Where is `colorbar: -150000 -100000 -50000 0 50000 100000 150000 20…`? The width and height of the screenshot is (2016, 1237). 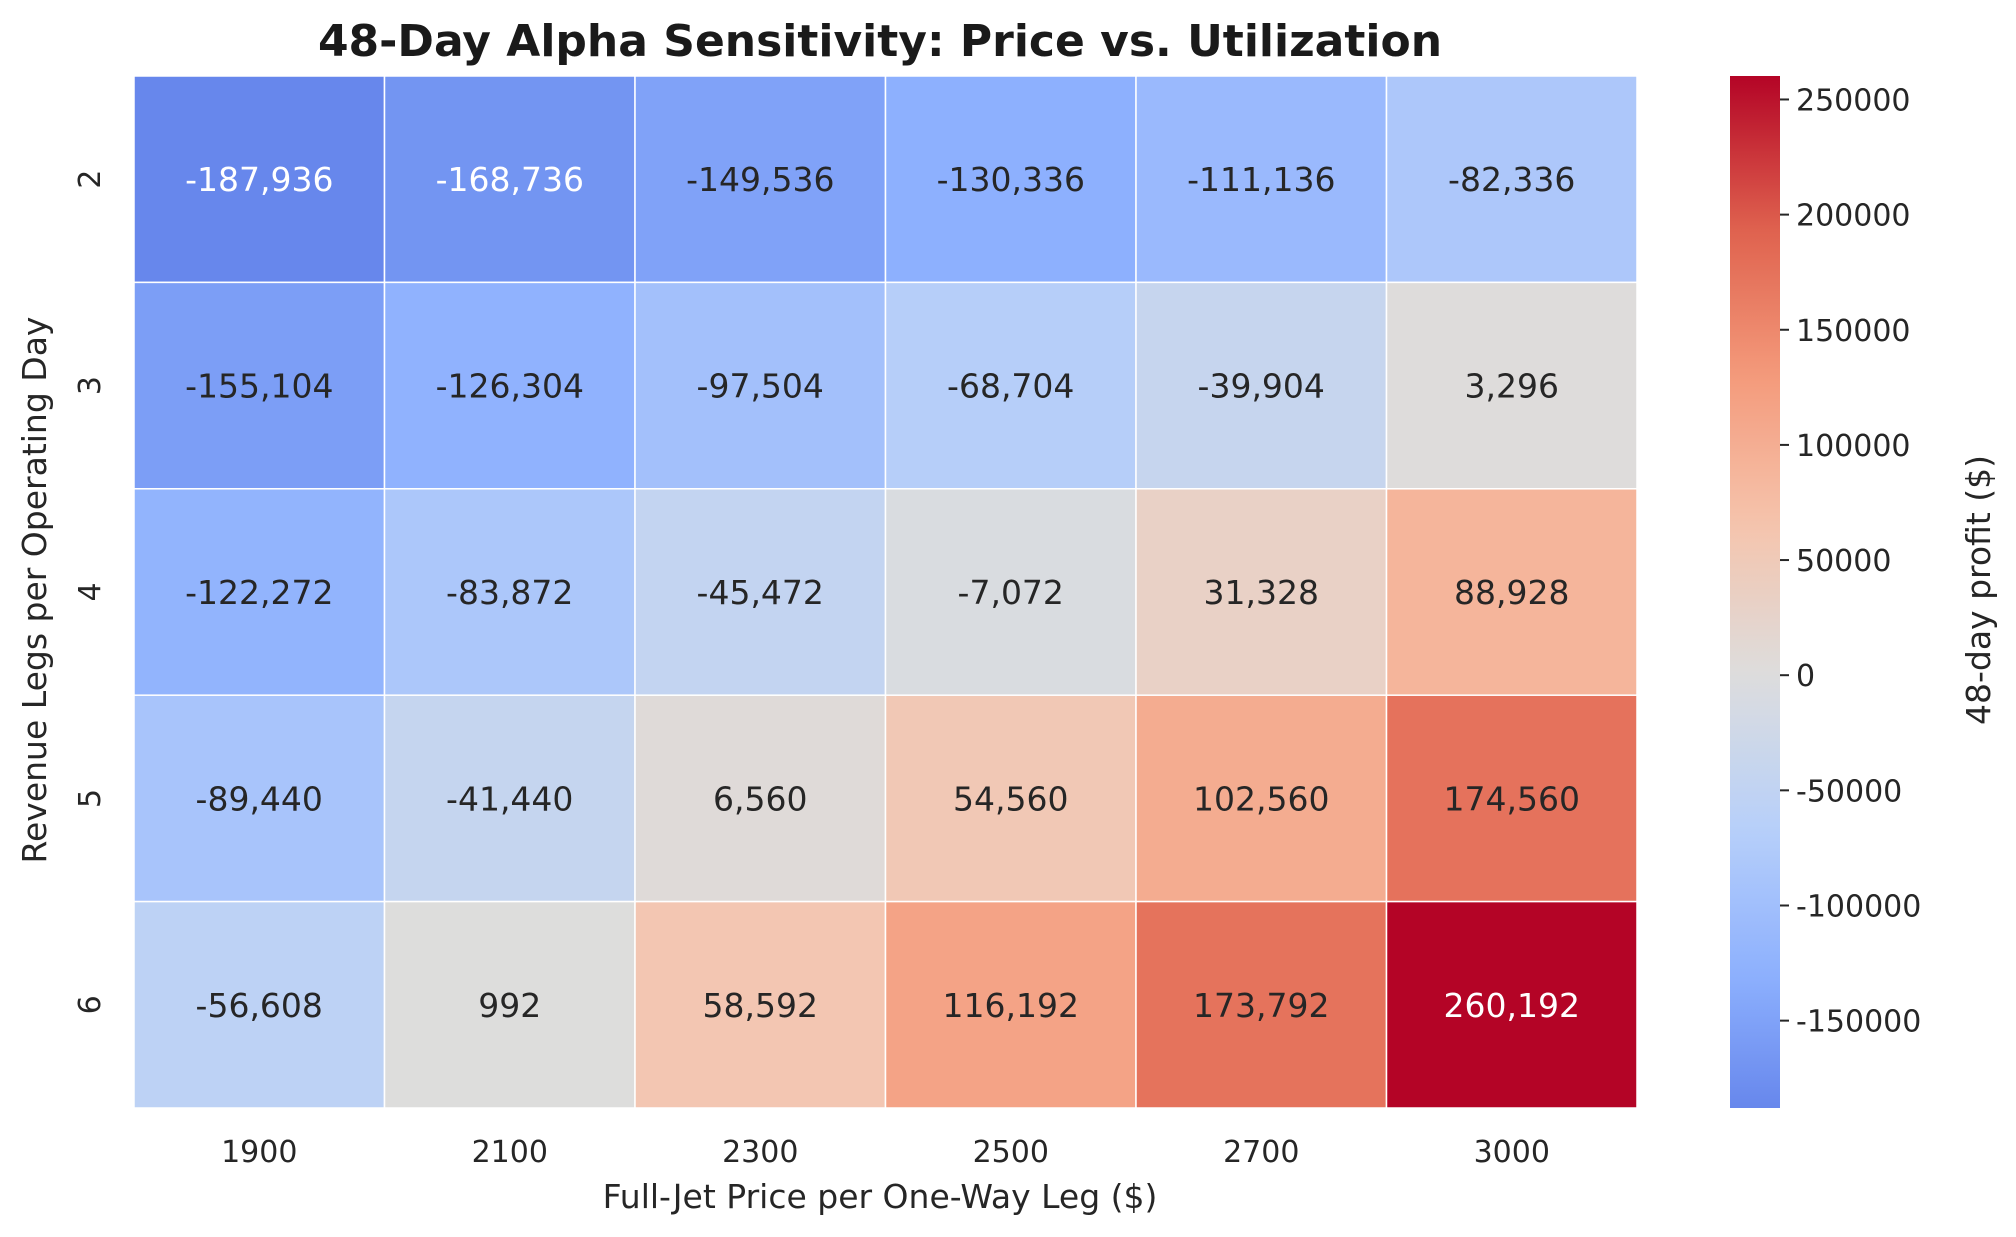
colorbar: -150000 -100000 -50000 0 50000 100000 150000 20… is located at coordinates (1864, 592).